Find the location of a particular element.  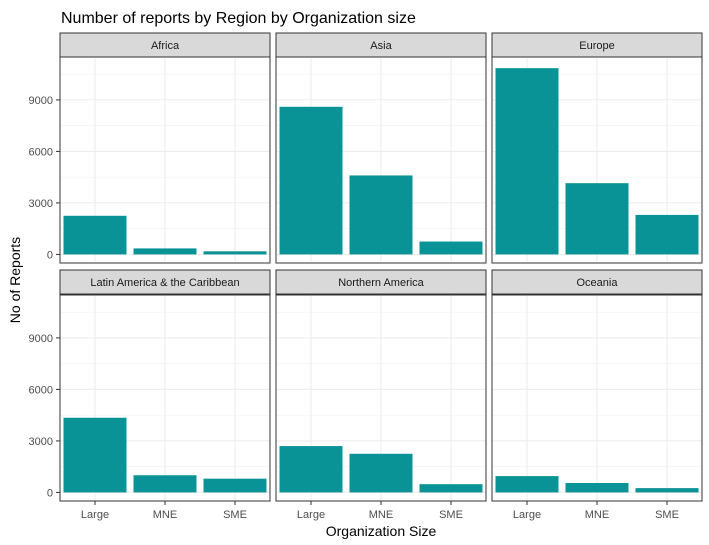

strip-label: Oceania is located at coordinates (598, 283).